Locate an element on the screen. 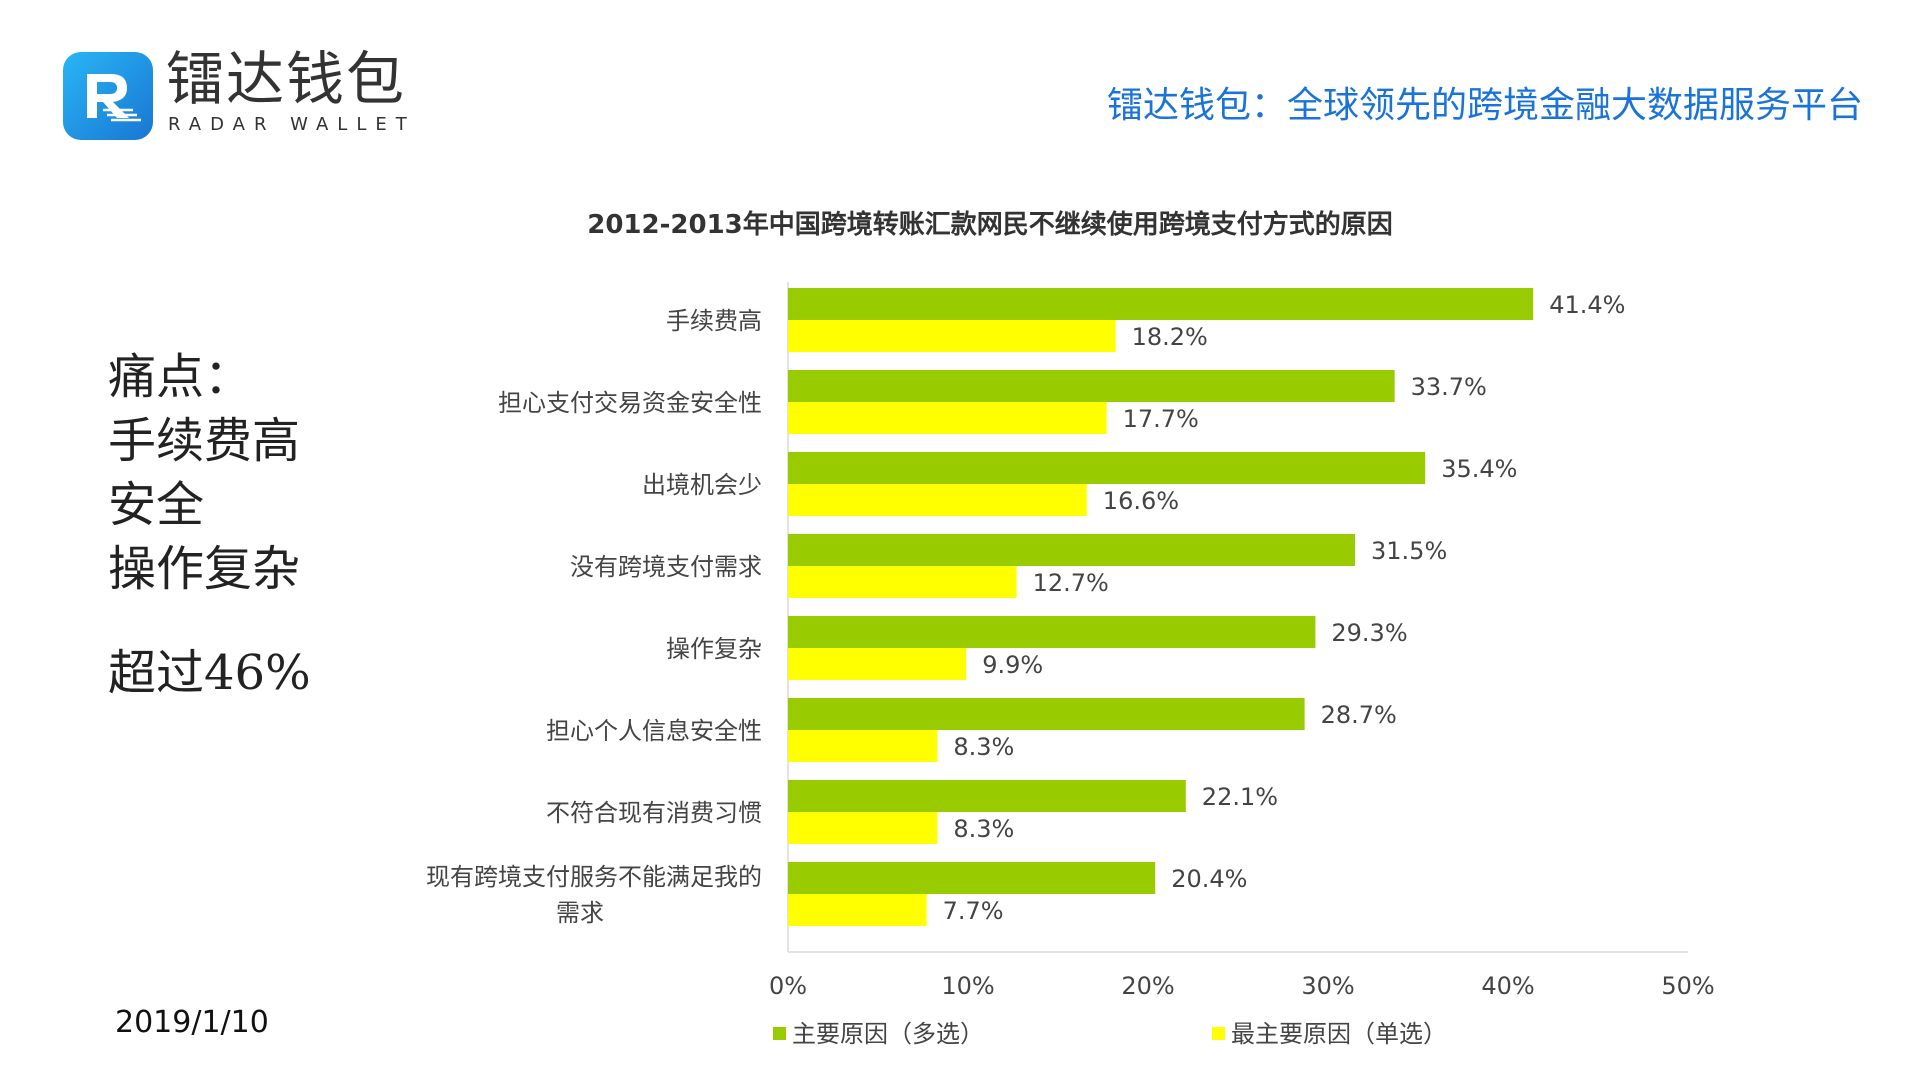 This screenshot has width=1920, height=1080. logo-r-mark-icon is located at coordinates (114, 98).